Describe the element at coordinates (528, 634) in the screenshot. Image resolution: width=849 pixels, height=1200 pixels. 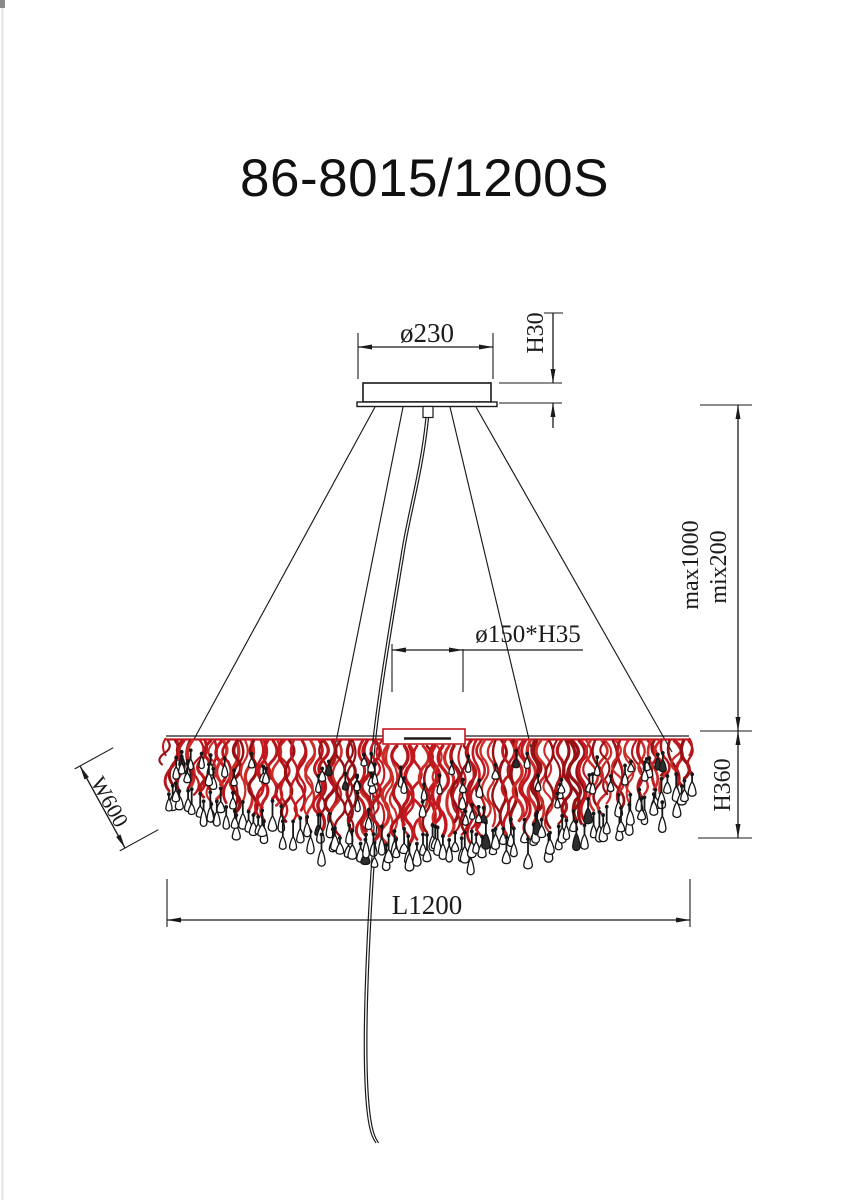
I see `dim-label-hub-size: ø150*H35` at that location.